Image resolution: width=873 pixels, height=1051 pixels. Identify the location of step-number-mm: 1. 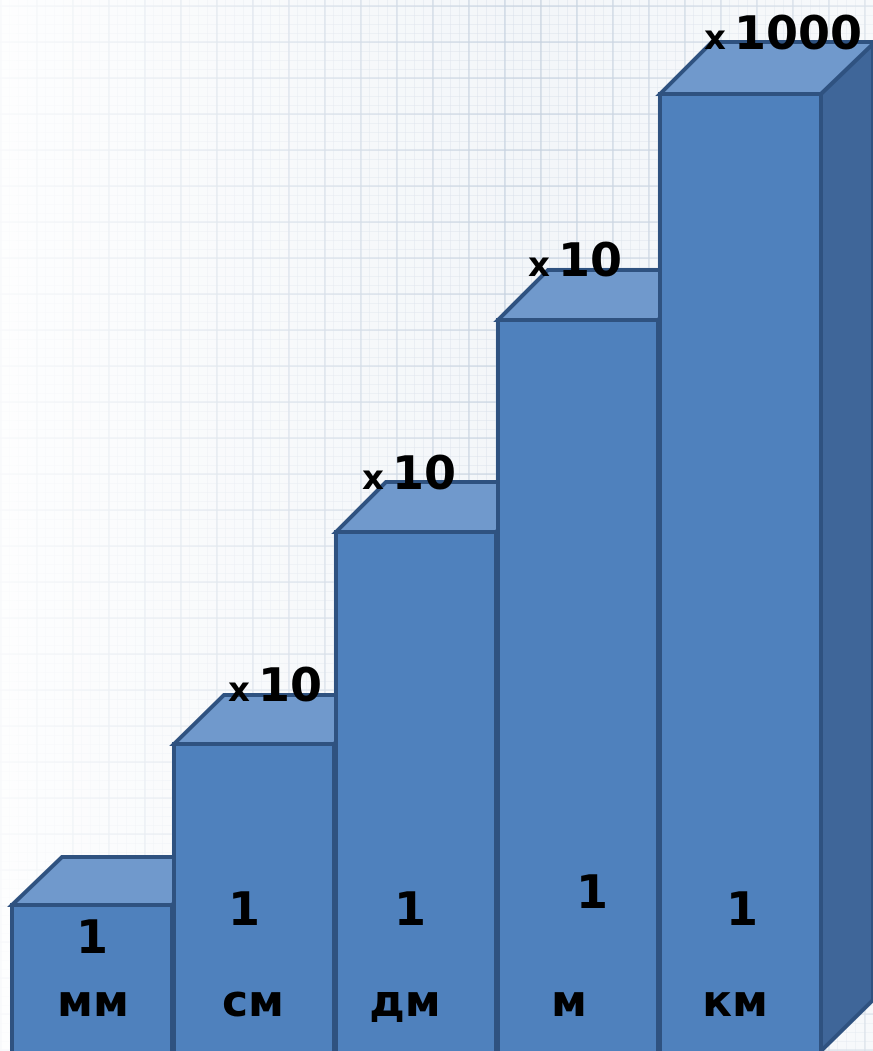
(91, 937).